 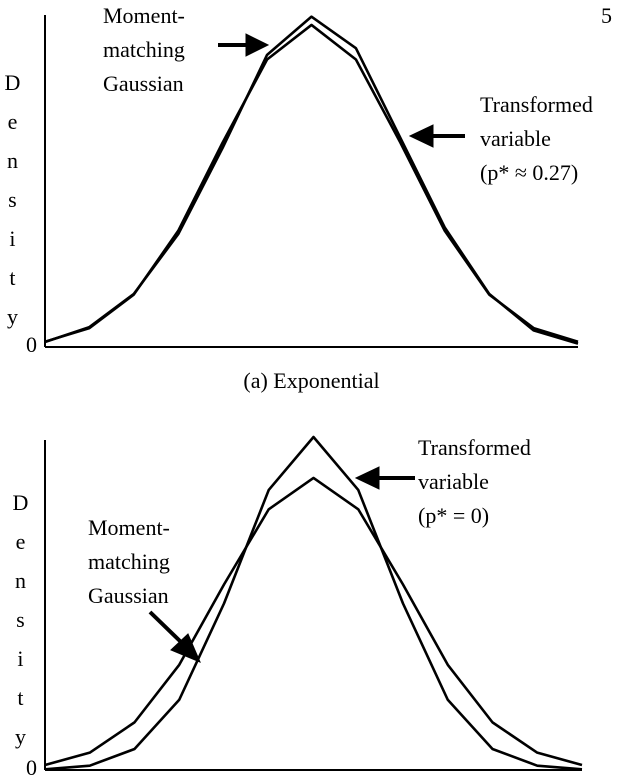 I want to click on page-number: 5, so click(x=606, y=15).